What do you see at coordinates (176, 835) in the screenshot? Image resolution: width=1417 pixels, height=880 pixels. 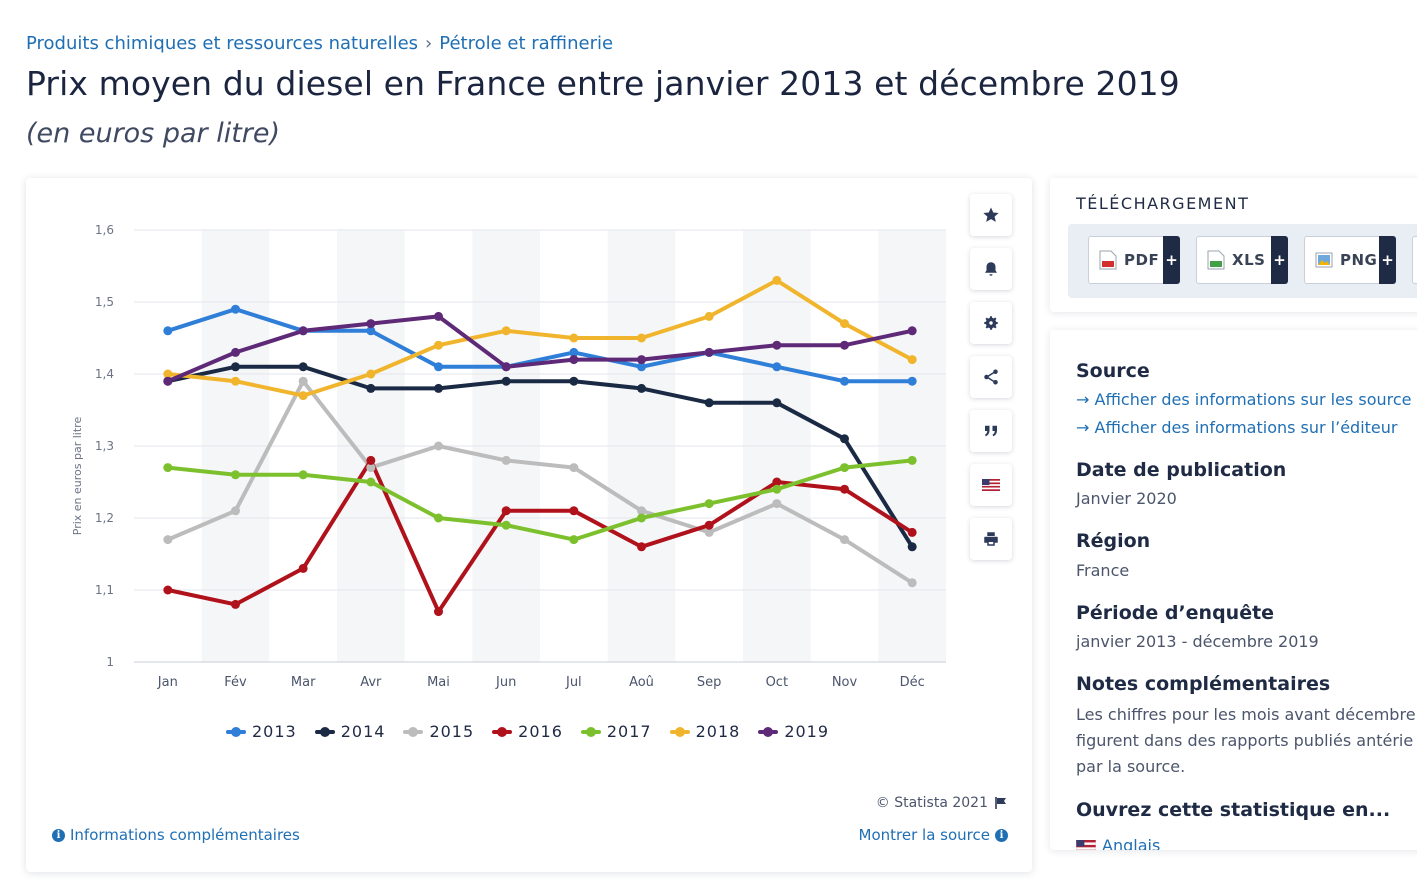 I see `more-info-link: i Informations complémentaires` at bounding box center [176, 835].